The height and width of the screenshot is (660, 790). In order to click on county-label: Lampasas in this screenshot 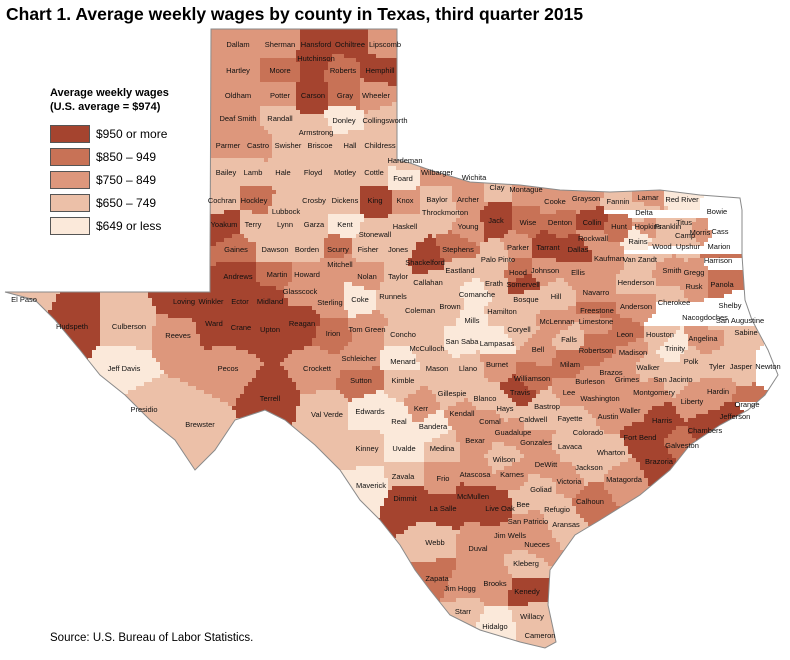, I will do `click(497, 343)`.